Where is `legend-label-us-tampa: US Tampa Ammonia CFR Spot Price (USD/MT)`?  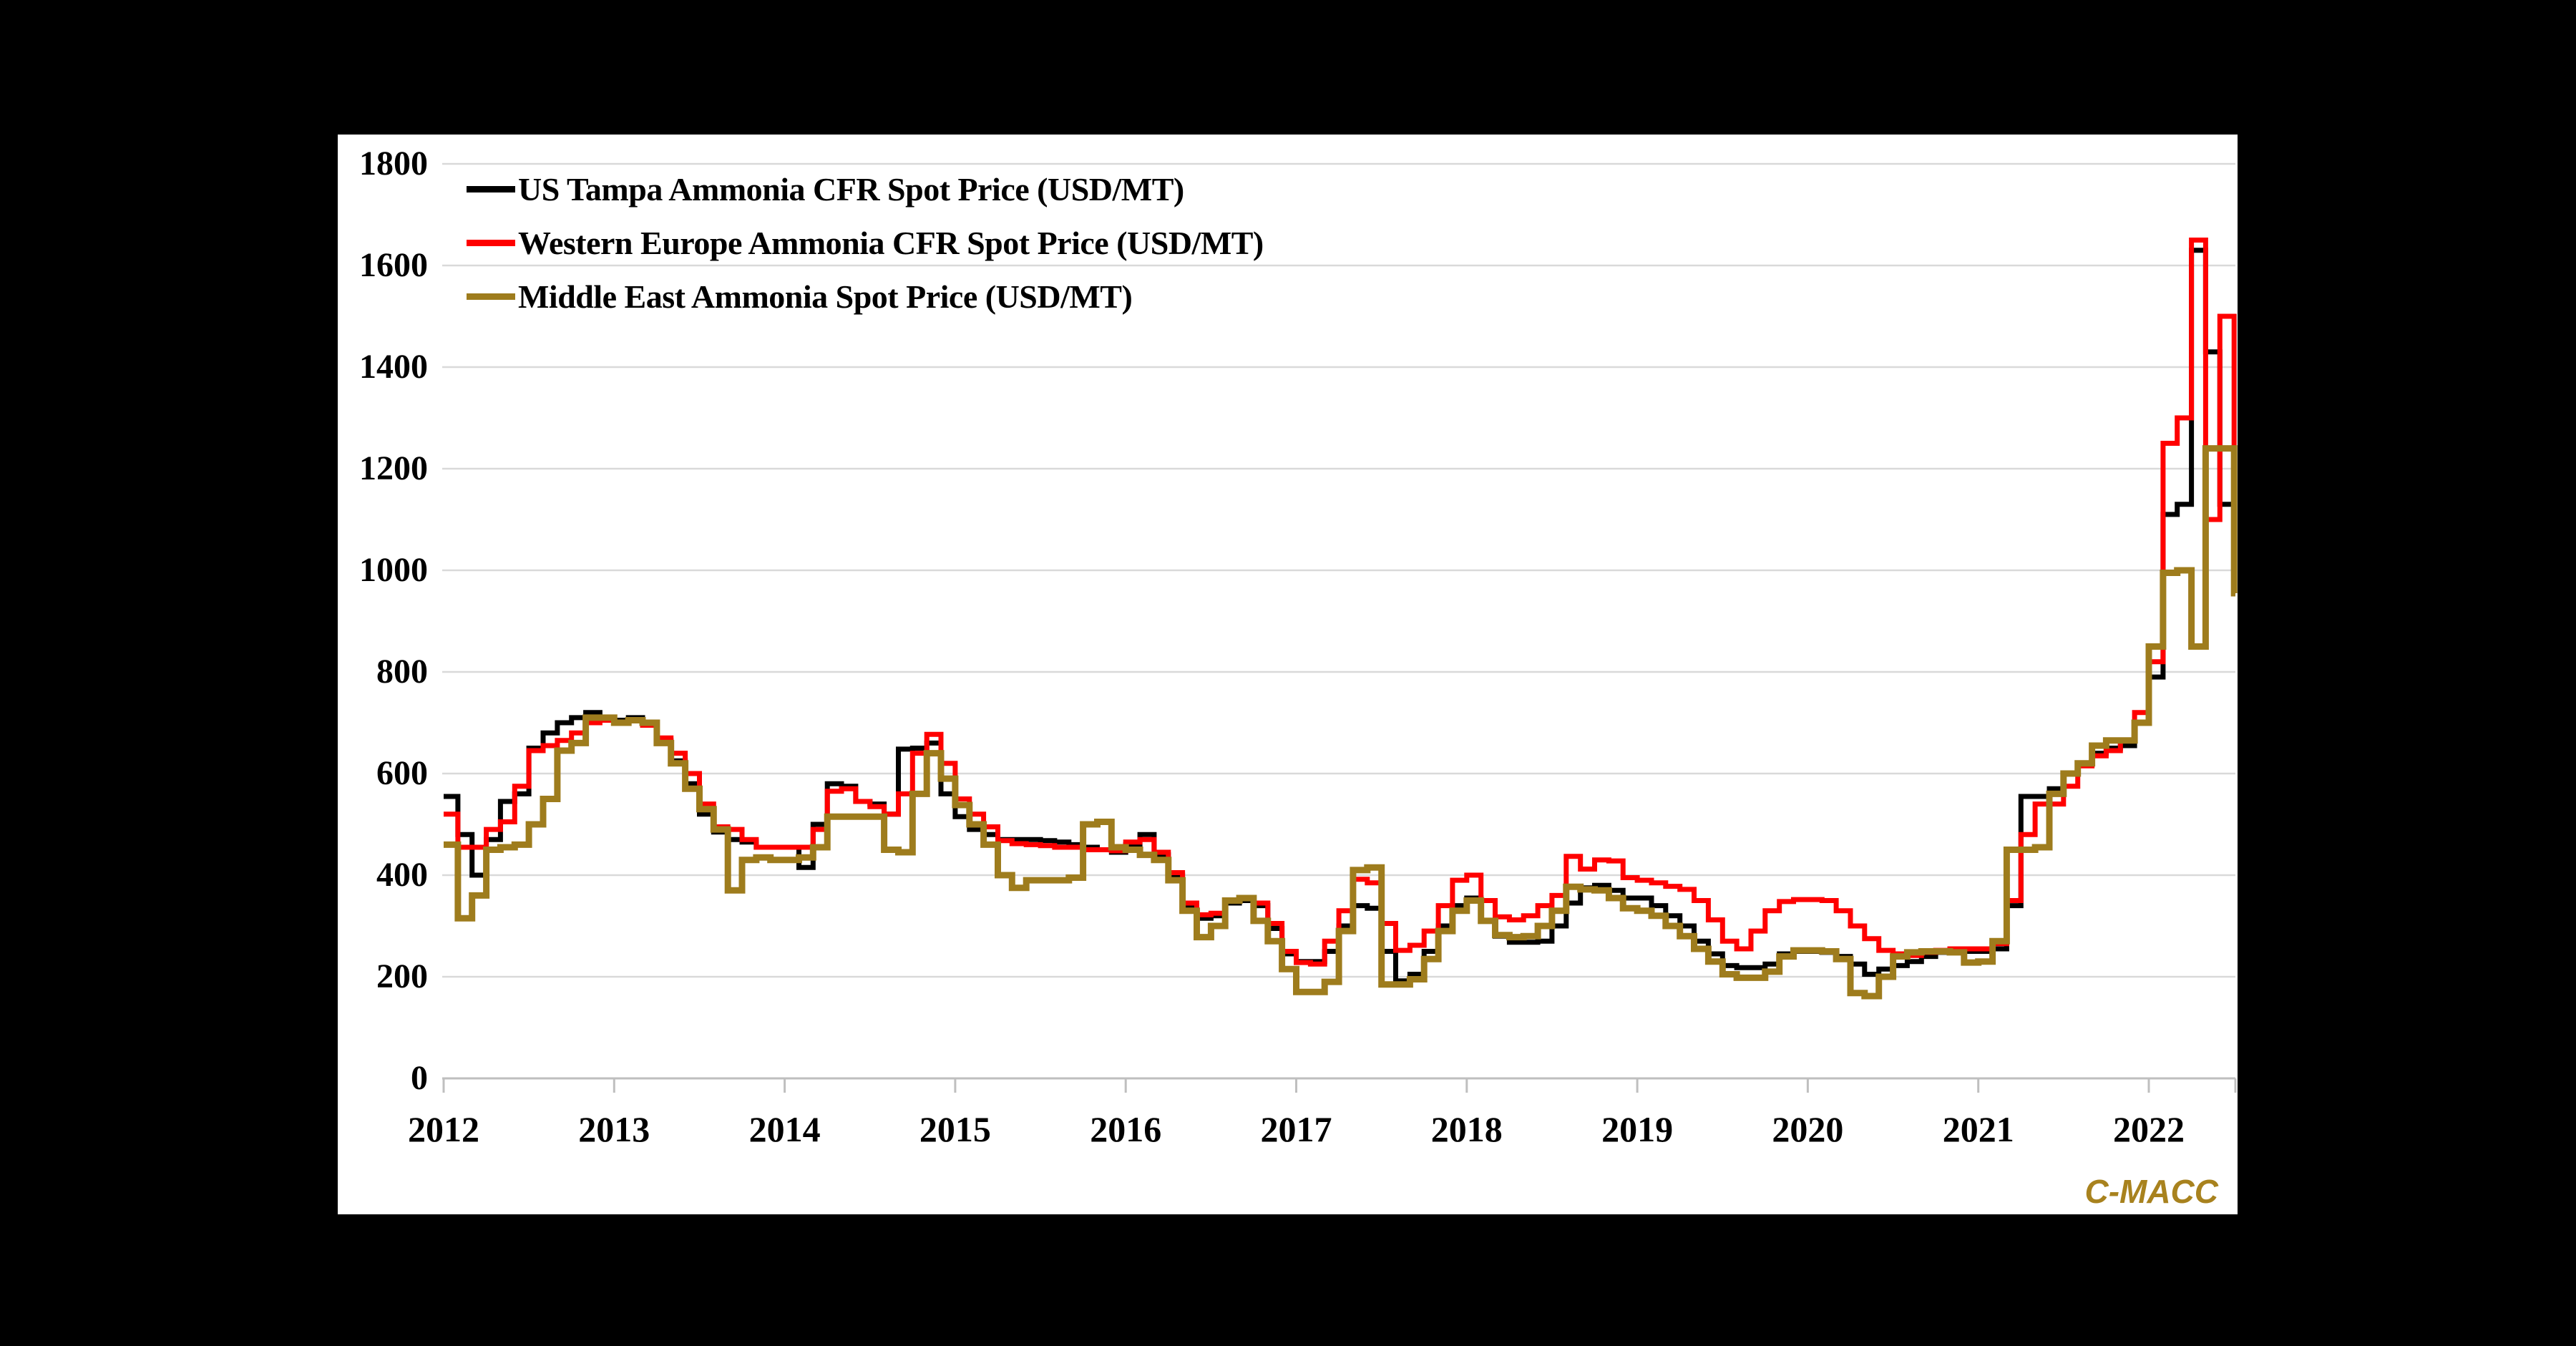 legend-label-us-tampa: US Tampa Ammonia CFR Spot Price (USD/MT) is located at coordinates (851, 189).